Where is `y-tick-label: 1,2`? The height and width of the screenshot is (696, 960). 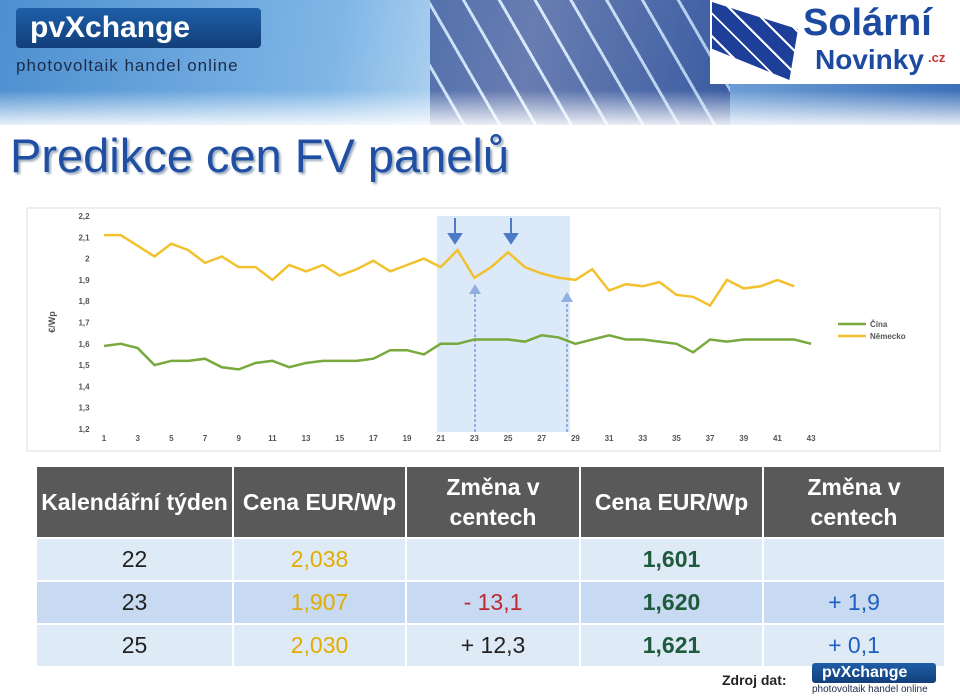
y-tick-label: 1,2 is located at coordinates (84, 429).